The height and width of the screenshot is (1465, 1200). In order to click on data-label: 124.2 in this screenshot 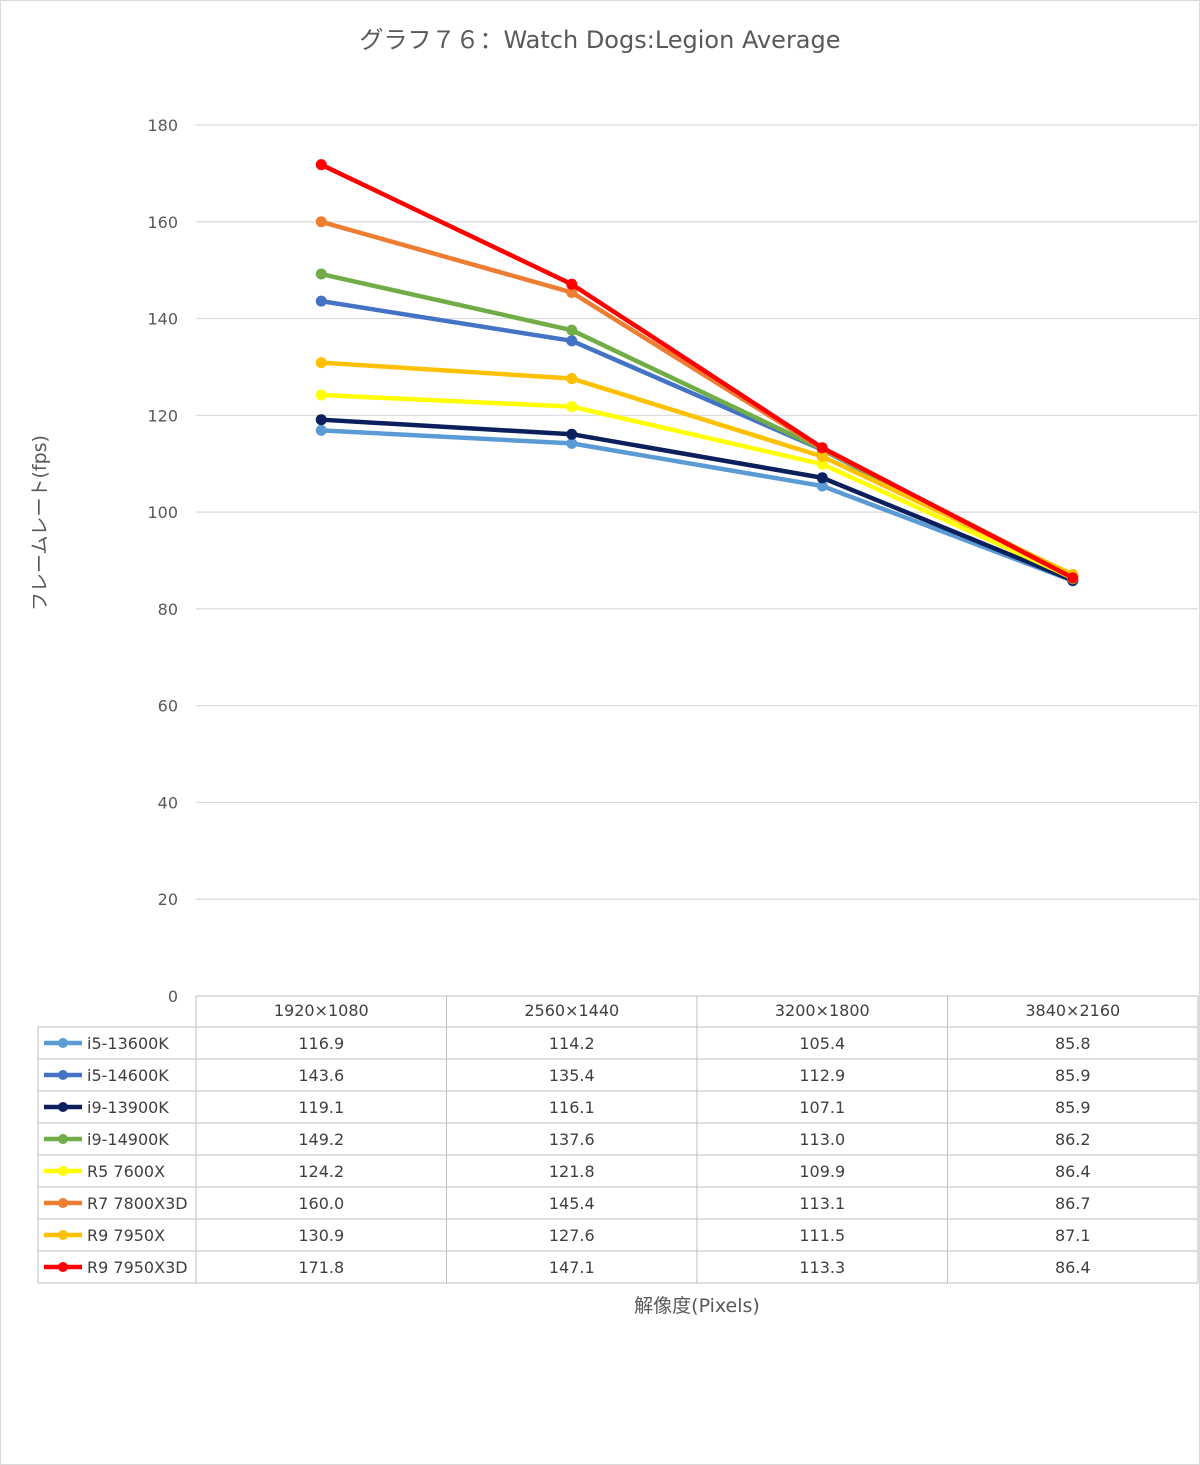, I will do `click(321, 1171)`.